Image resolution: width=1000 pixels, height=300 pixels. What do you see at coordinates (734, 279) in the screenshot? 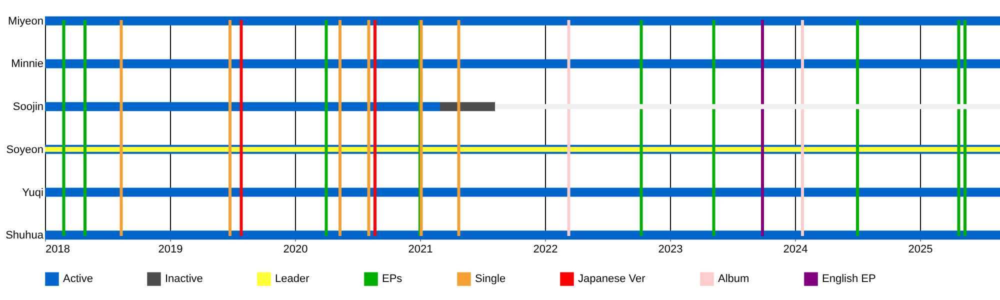
I see `legend-label: Album` at bounding box center [734, 279].